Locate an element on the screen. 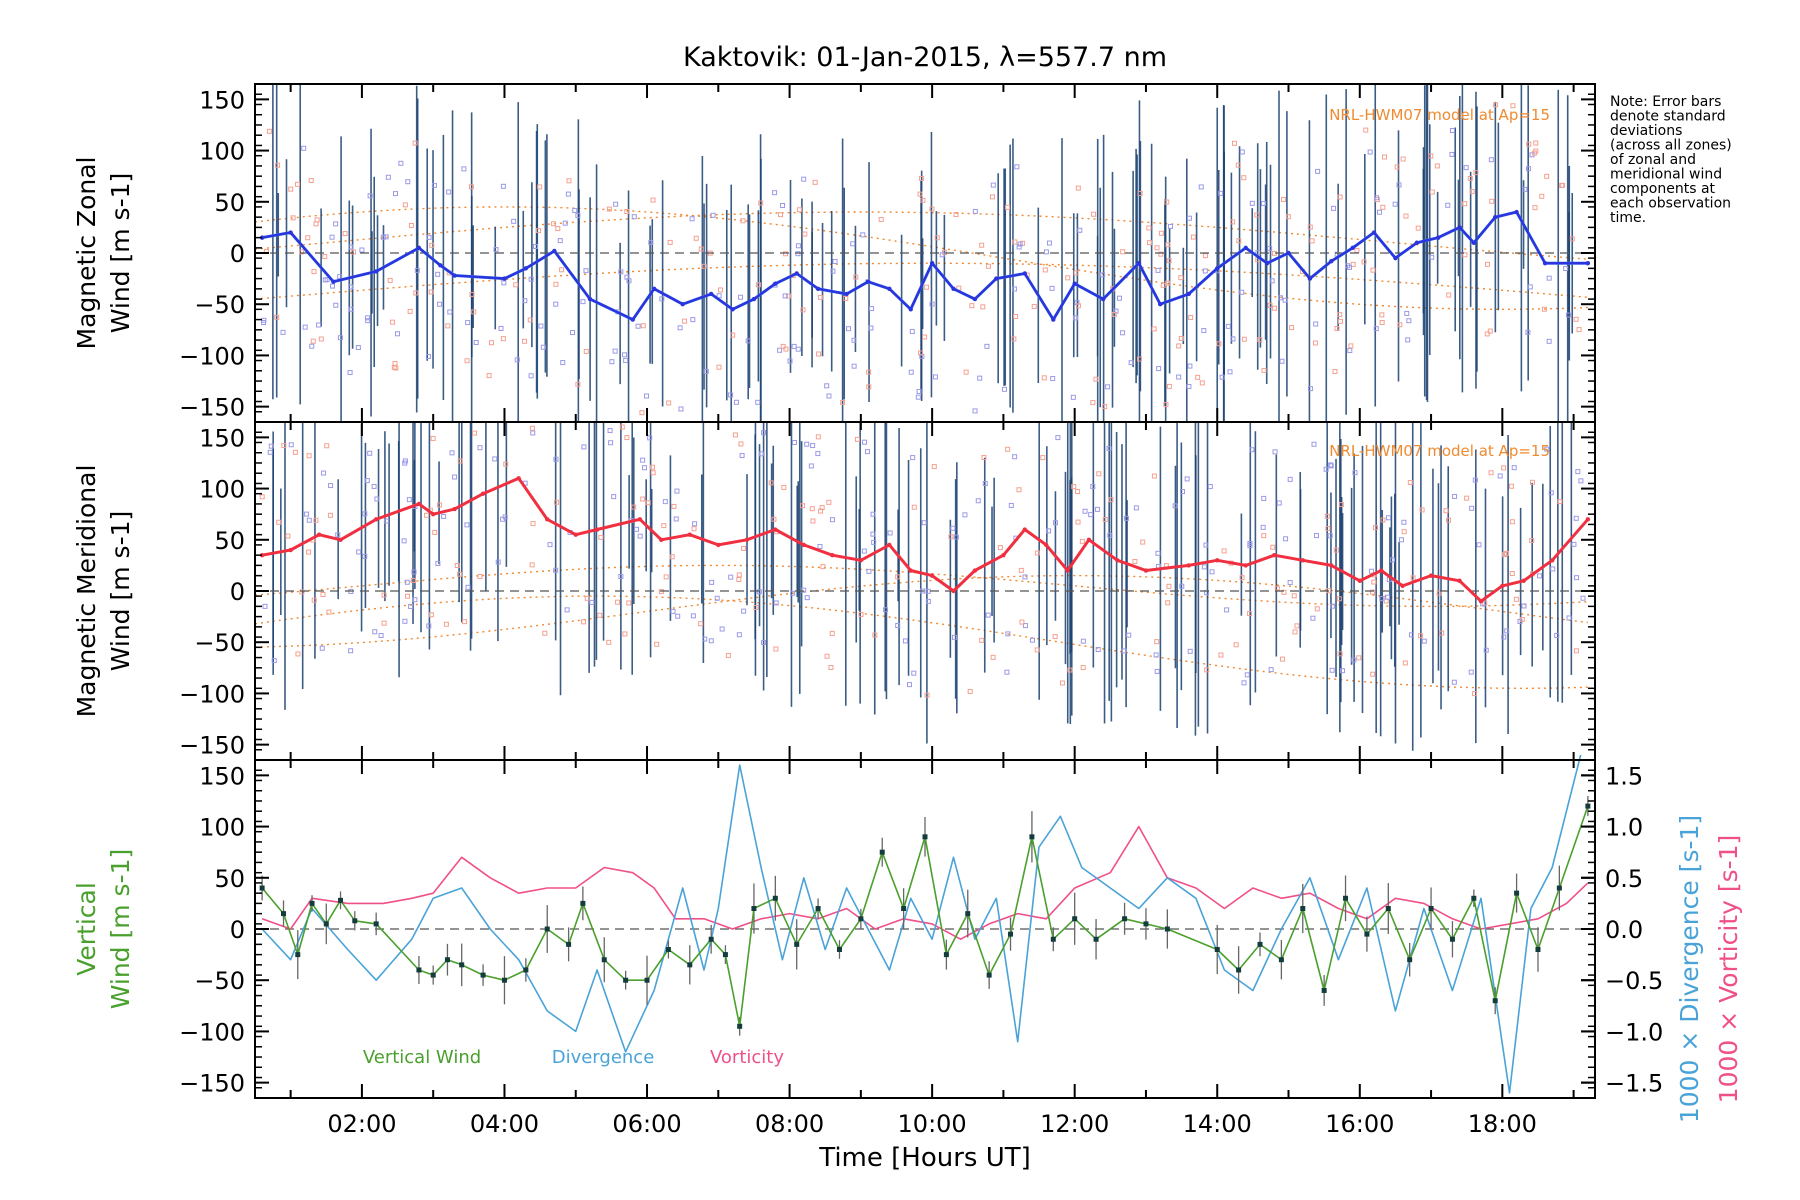  x-tick-label: 04:00 is located at coordinates (504, 1124).